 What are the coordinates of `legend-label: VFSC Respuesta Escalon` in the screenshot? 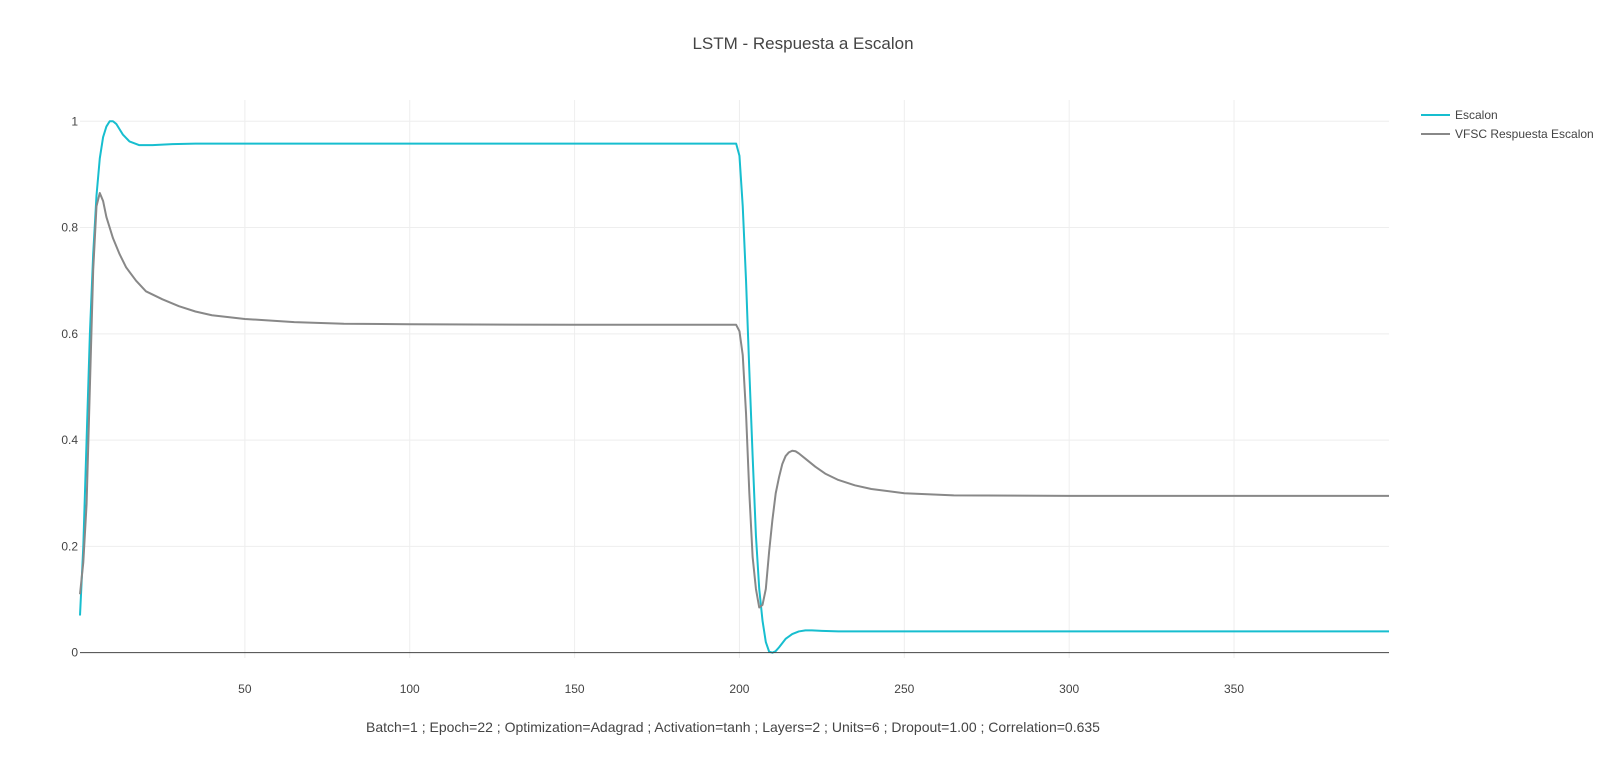 It's located at (1524, 134).